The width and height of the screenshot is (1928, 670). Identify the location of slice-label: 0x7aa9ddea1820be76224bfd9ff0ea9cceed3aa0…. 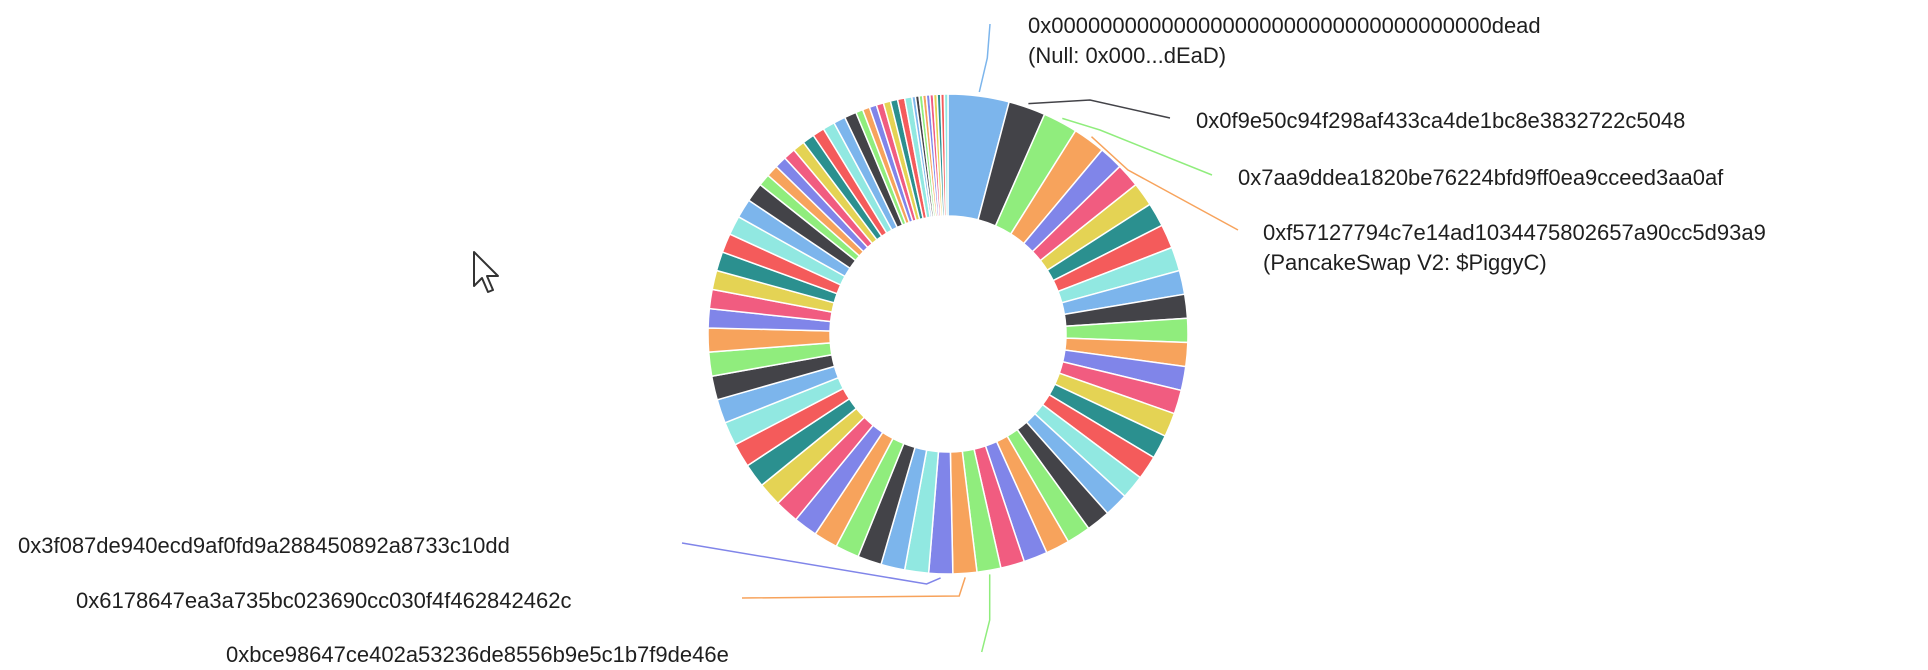
(1481, 177).